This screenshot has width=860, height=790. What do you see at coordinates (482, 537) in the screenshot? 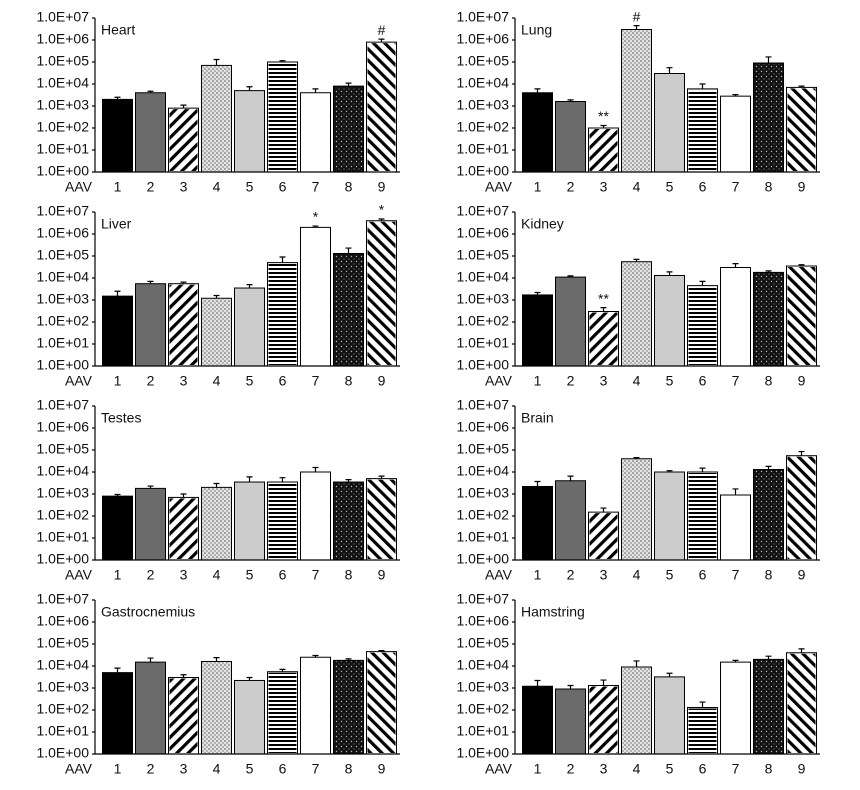
I see `y-tick-label: 1.0E+01` at bounding box center [482, 537].